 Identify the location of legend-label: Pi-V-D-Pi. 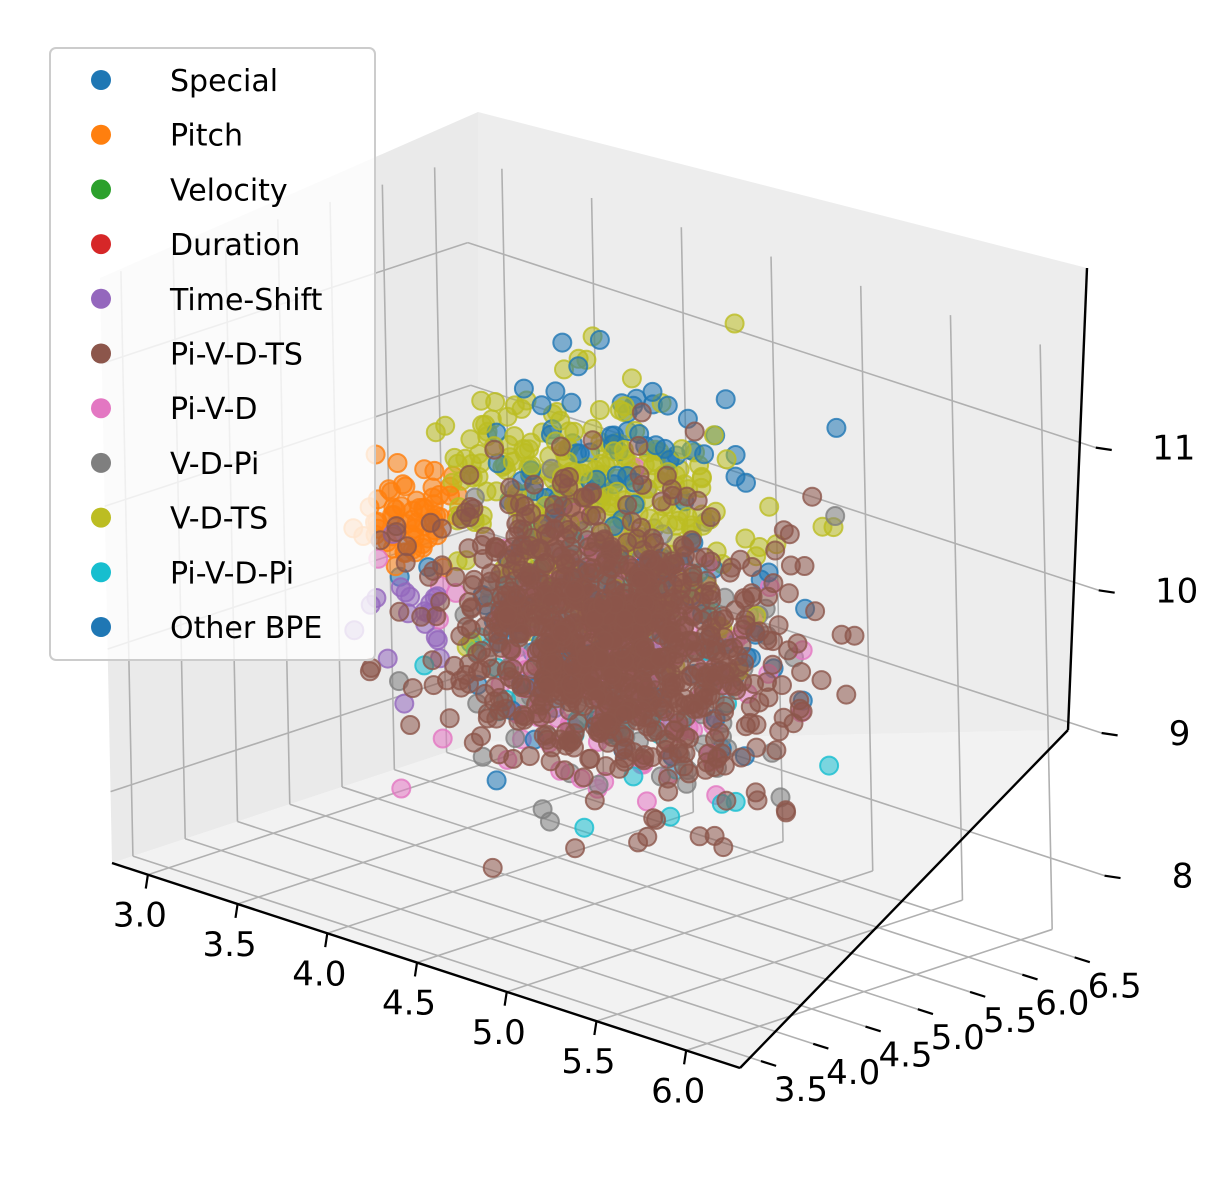
(232, 573).